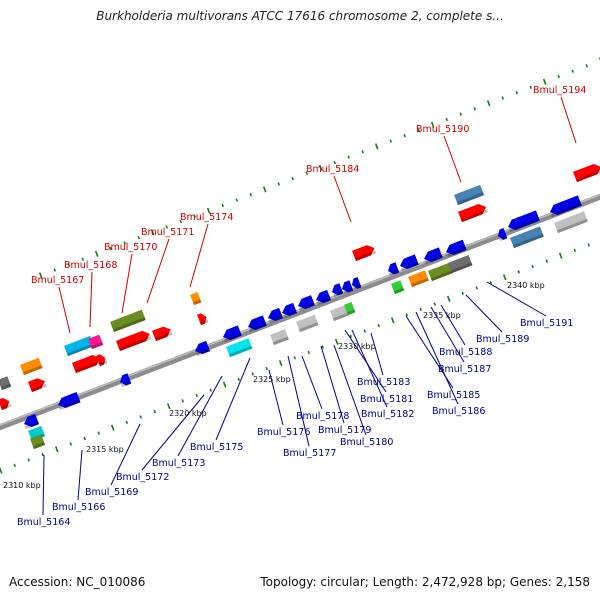 This screenshot has width=600, height=600. I want to click on gene-label: Bmul_5189, so click(502, 339).